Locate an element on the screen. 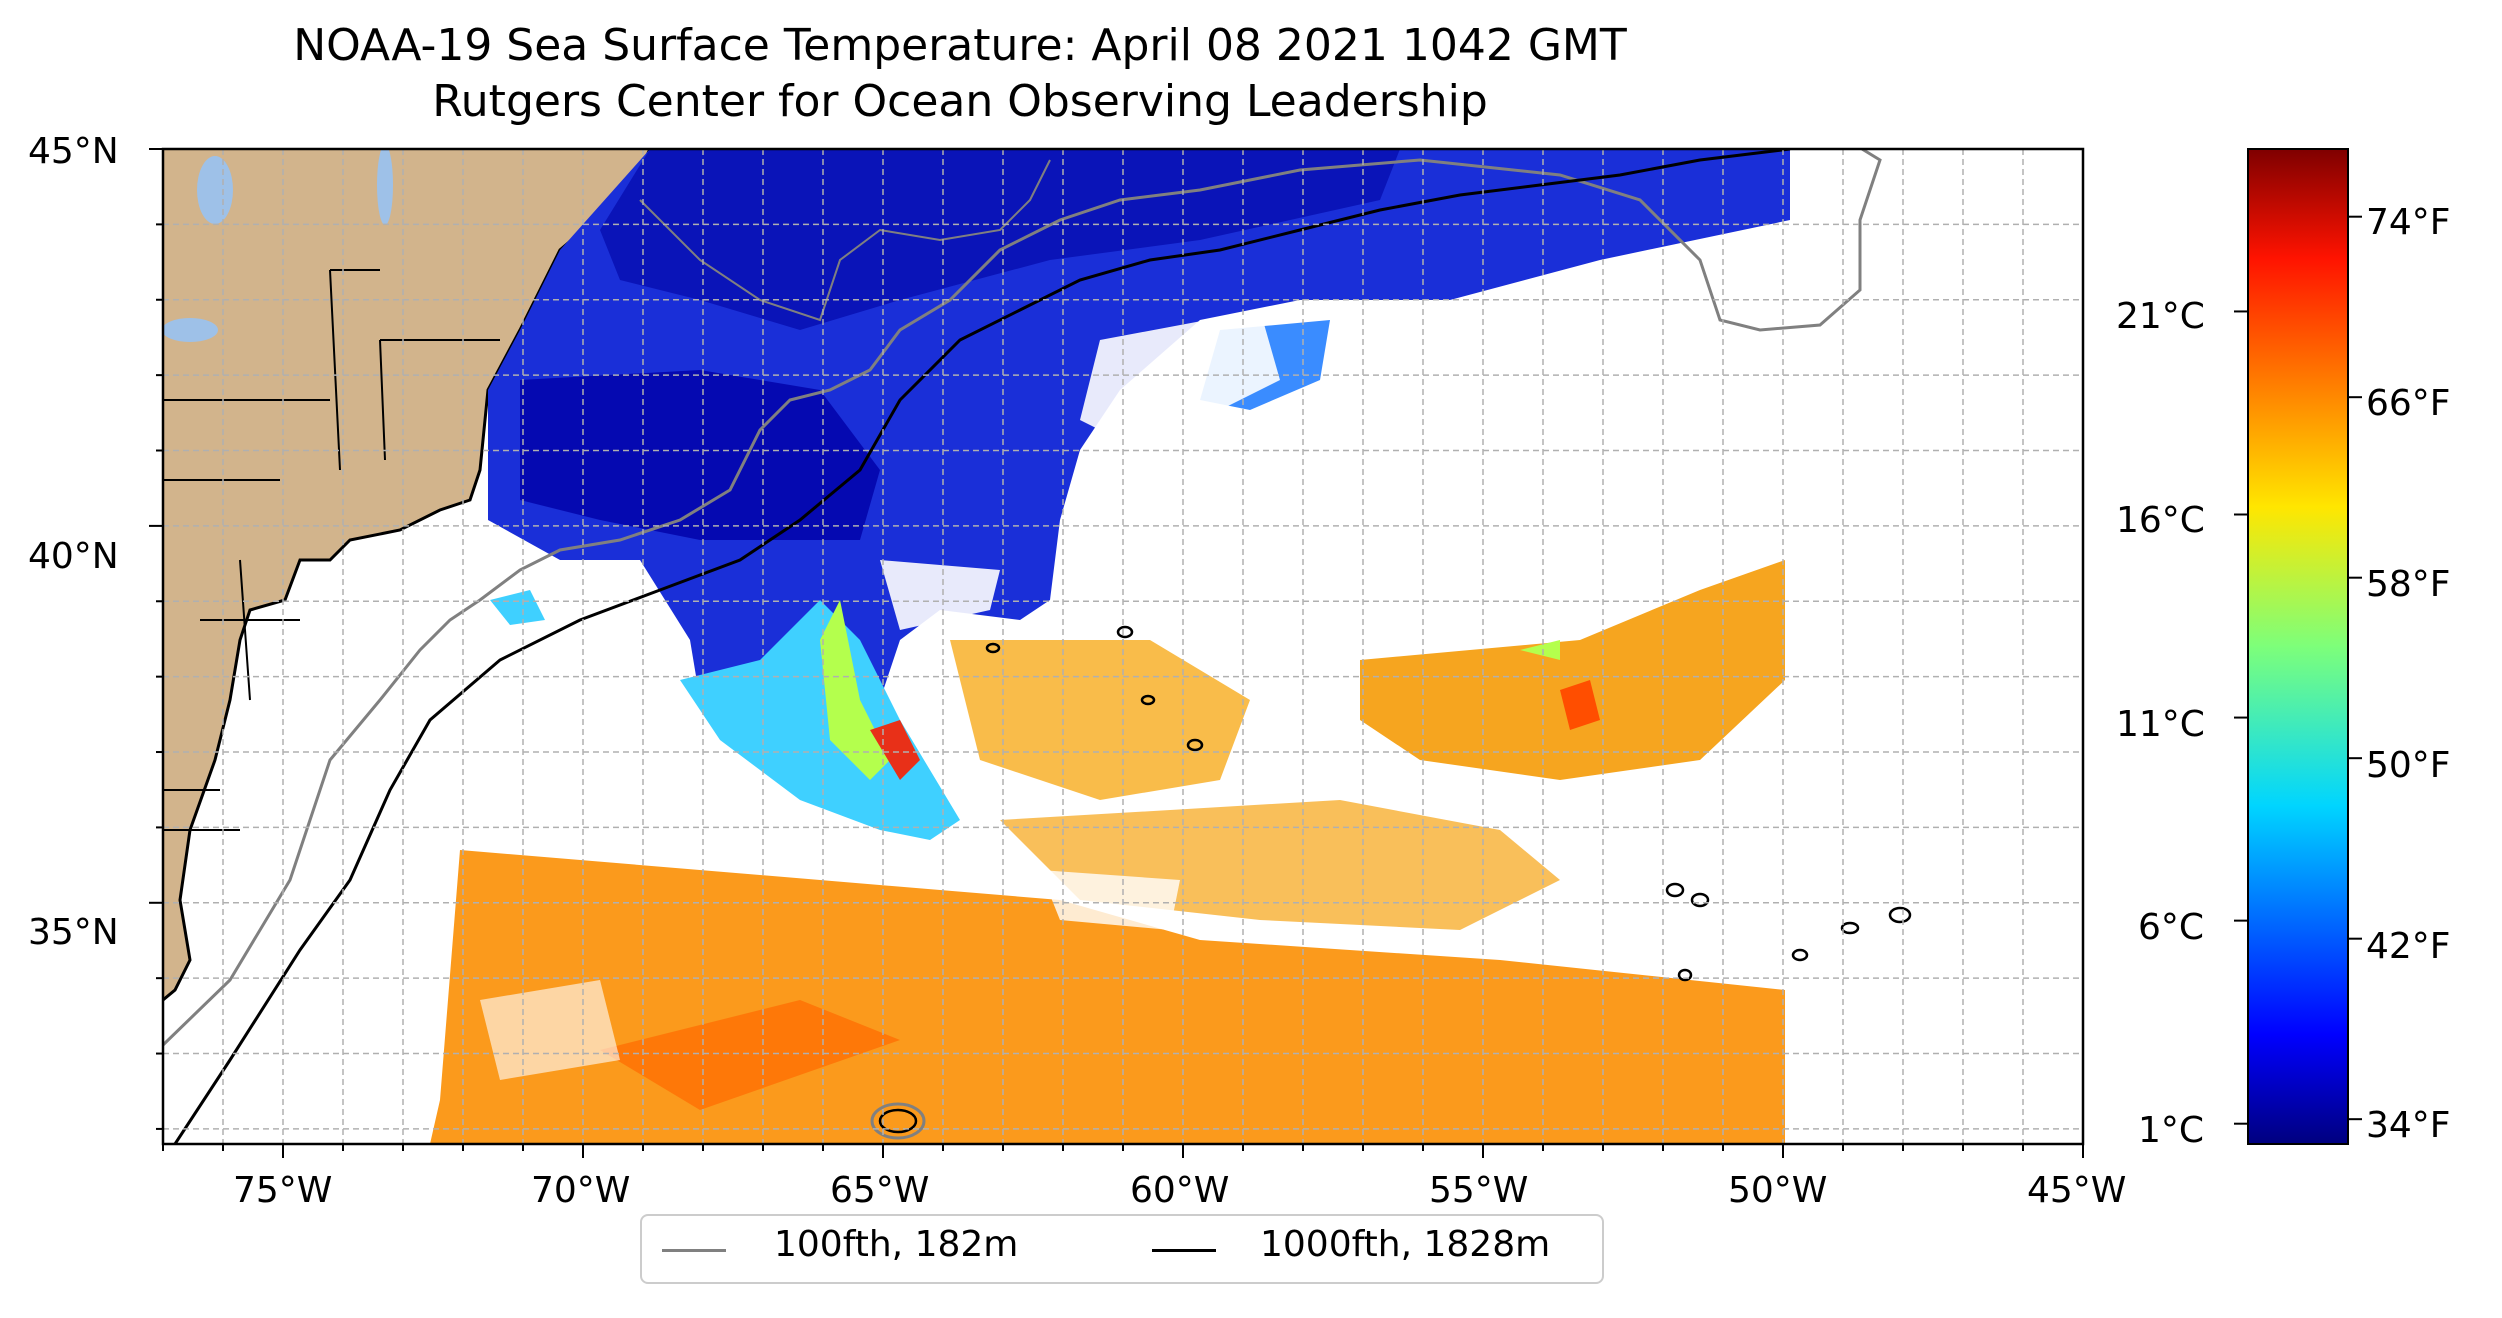  cbar-label-74f: 74°F is located at coordinates (2408, 222).